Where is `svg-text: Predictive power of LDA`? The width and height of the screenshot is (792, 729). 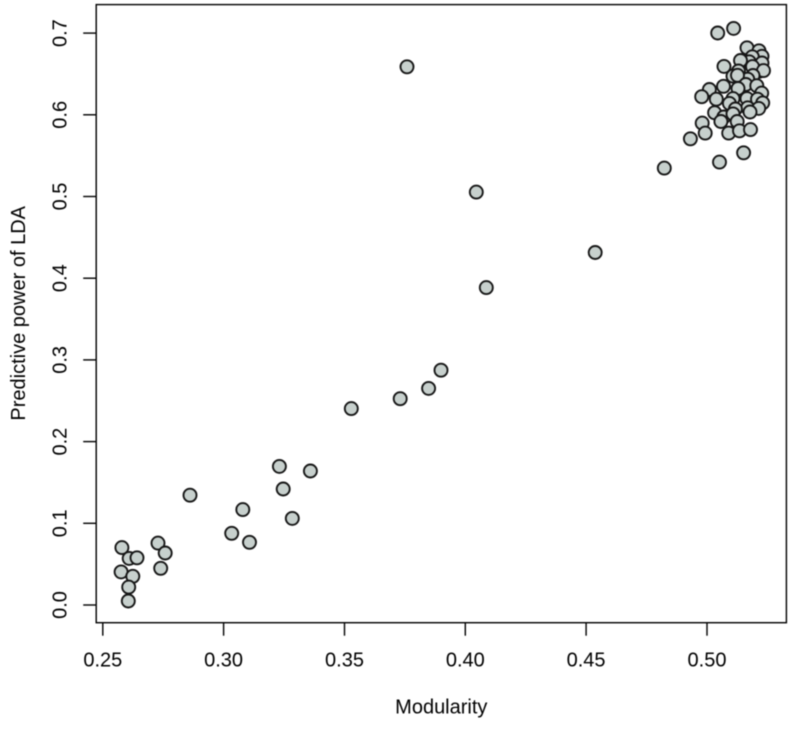
svg-text: Predictive power of LDA is located at coordinates (19, 312).